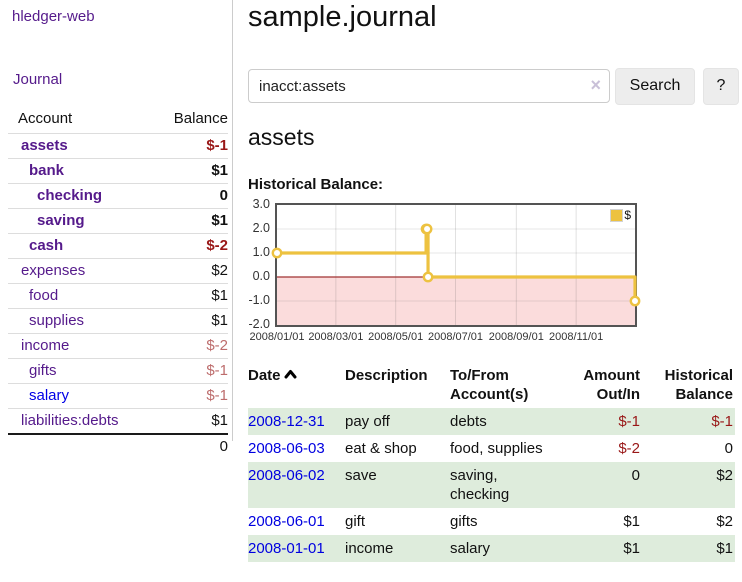 Image resolution: width=742 pixels, height=582 pixels. I want to click on accounts-header-account: Account, so click(45, 118).